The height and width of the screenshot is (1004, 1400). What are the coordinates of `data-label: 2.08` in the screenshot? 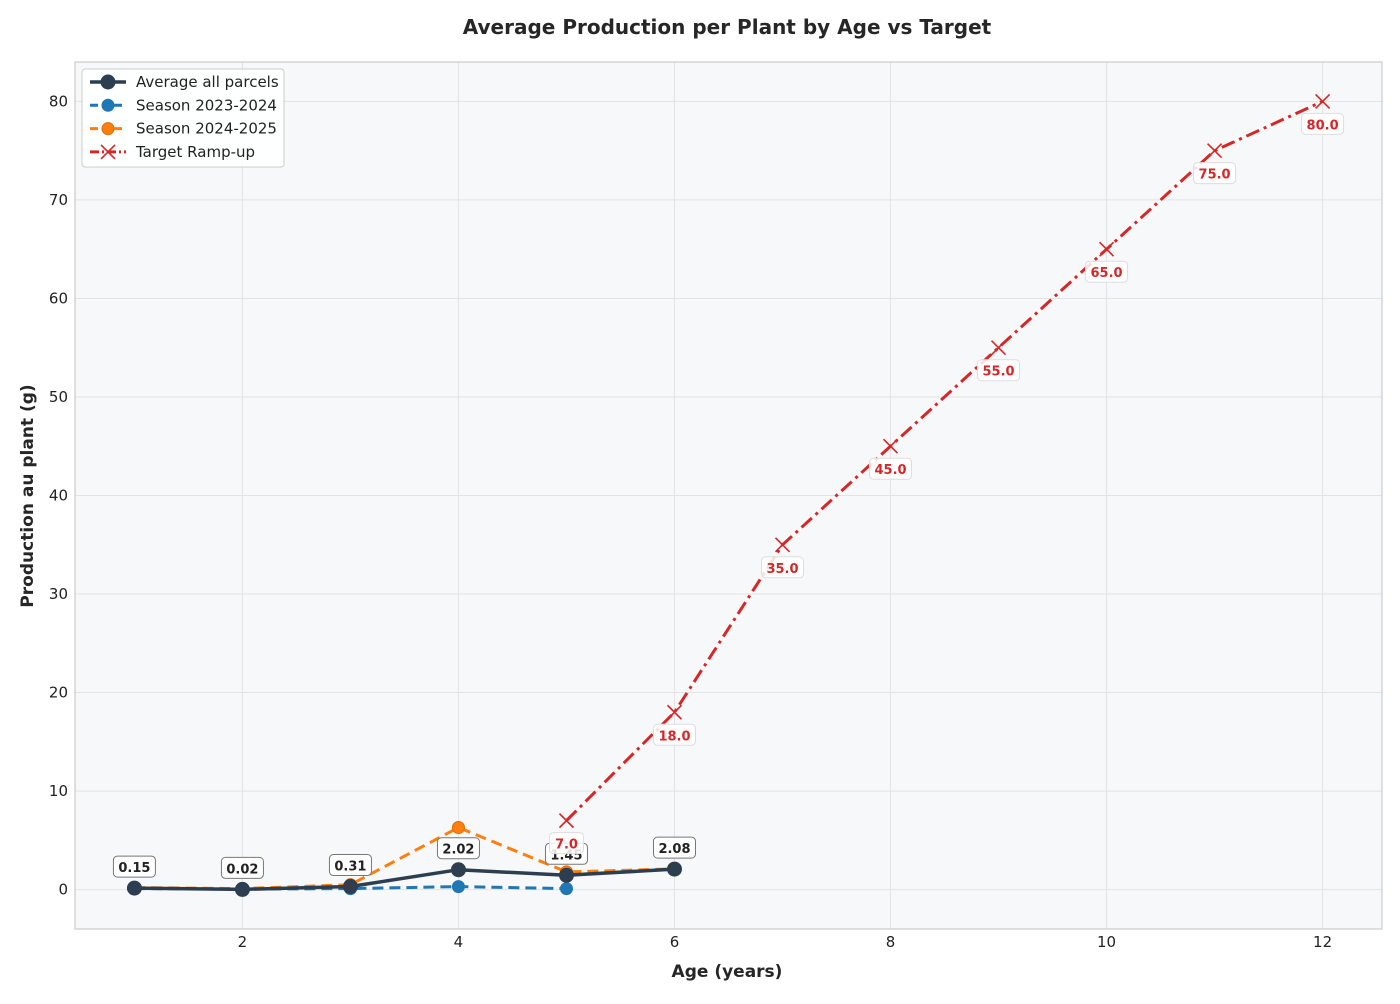 It's located at (674, 849).